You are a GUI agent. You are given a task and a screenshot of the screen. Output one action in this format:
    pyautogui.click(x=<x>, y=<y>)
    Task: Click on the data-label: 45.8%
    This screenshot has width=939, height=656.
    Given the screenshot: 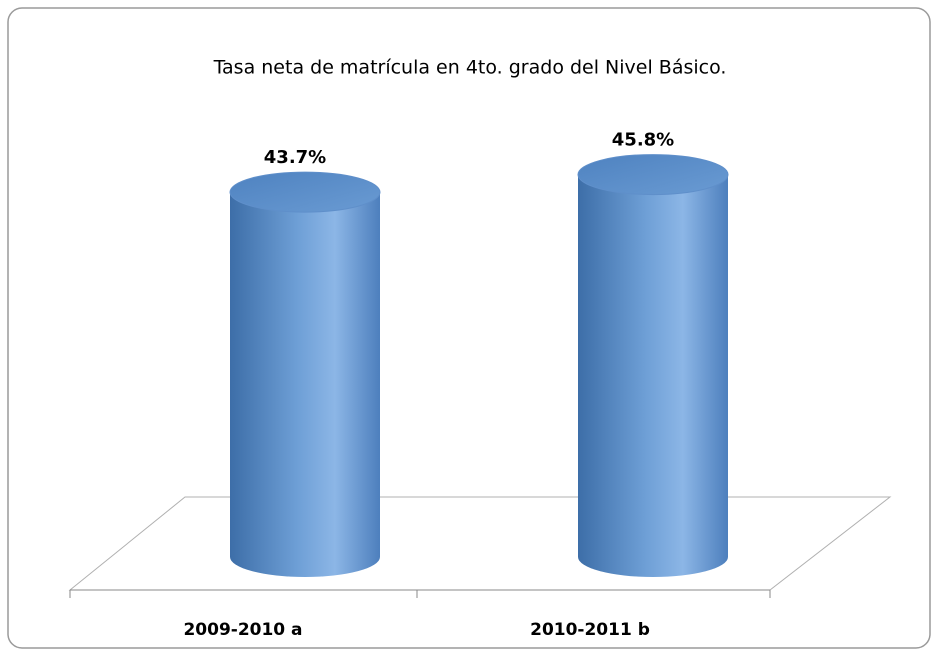 What is the action you would take?
    pyautogui.click(x=643, y=140)
    